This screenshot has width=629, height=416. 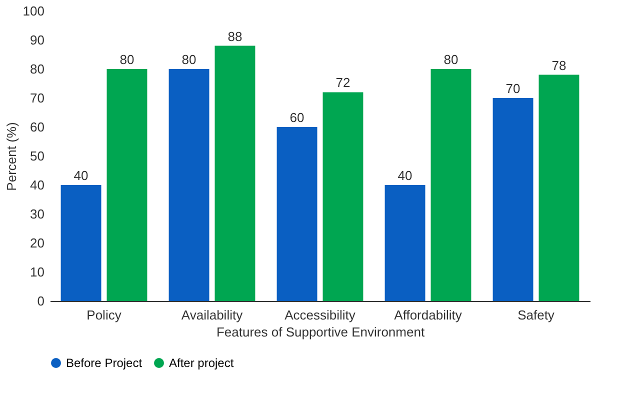 I want to click on y-tick-label: 0, so click(x=40, y=301).